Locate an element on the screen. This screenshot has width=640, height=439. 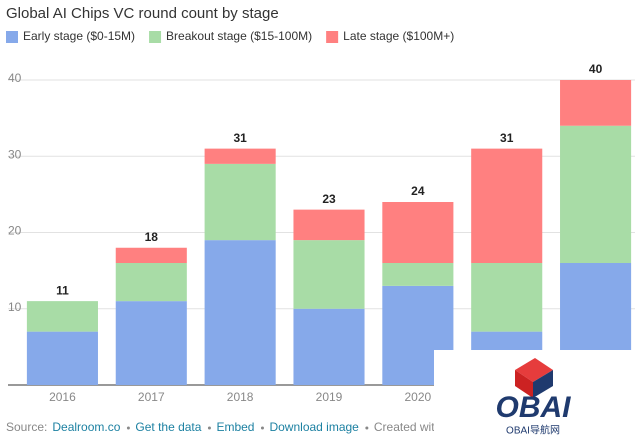
total-label: 24 is located at coordinates (418, 191).